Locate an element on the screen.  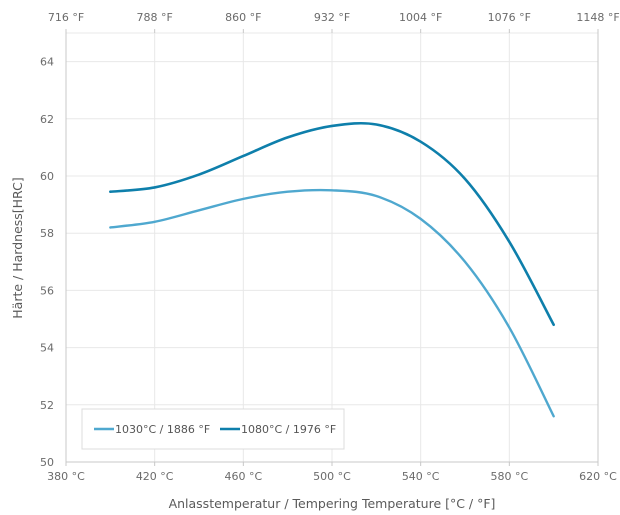
legend-label-1030: 1030°C / 1886 °F is located at coordinates (162, 429).